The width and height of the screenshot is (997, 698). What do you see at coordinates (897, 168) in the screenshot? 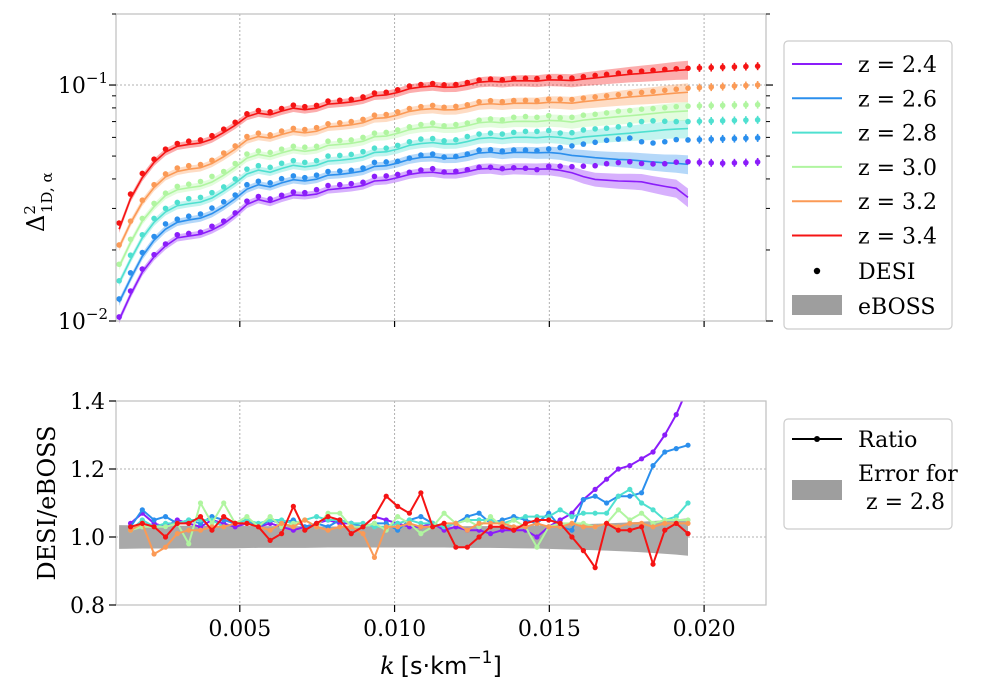
I see `legend-label-3: z = 3.0` at bounding box center [897, 168].